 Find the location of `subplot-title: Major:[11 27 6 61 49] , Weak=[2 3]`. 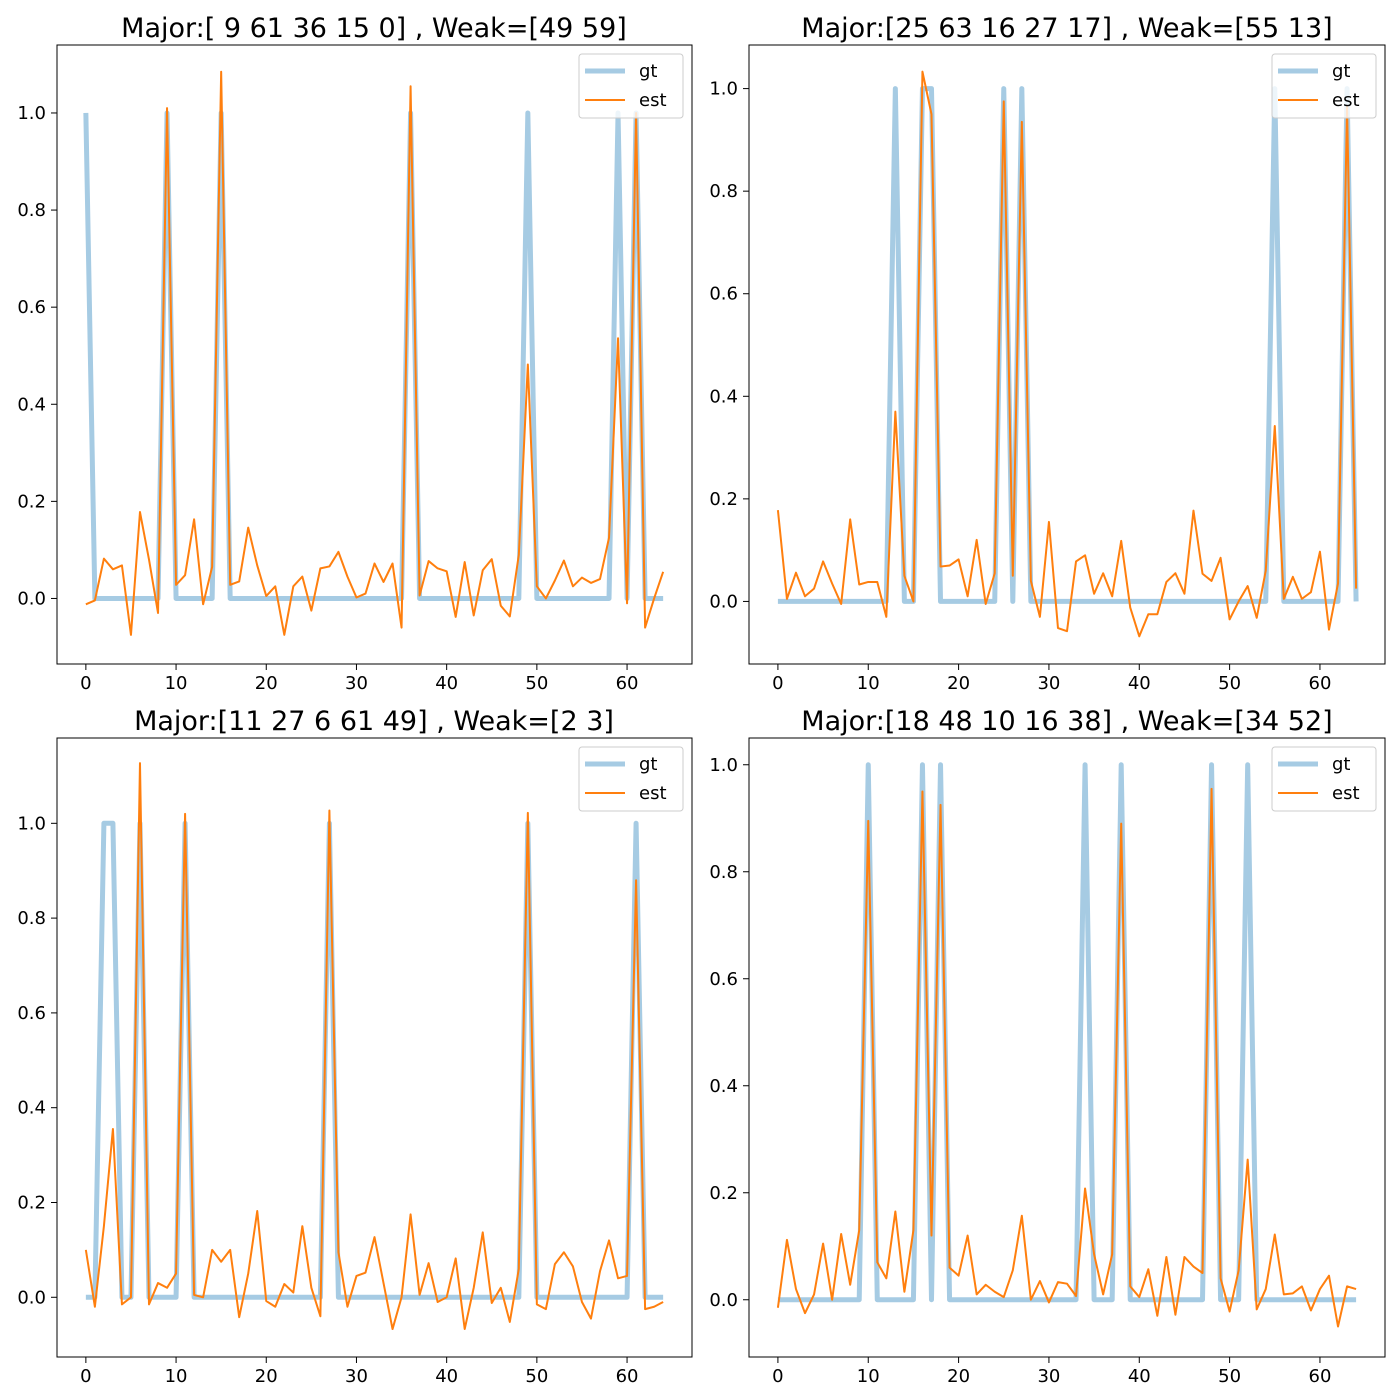

subplot-title: Major:[11 27 6 61 49] , Weak=[2 3] is located at coordinates (374, 721).